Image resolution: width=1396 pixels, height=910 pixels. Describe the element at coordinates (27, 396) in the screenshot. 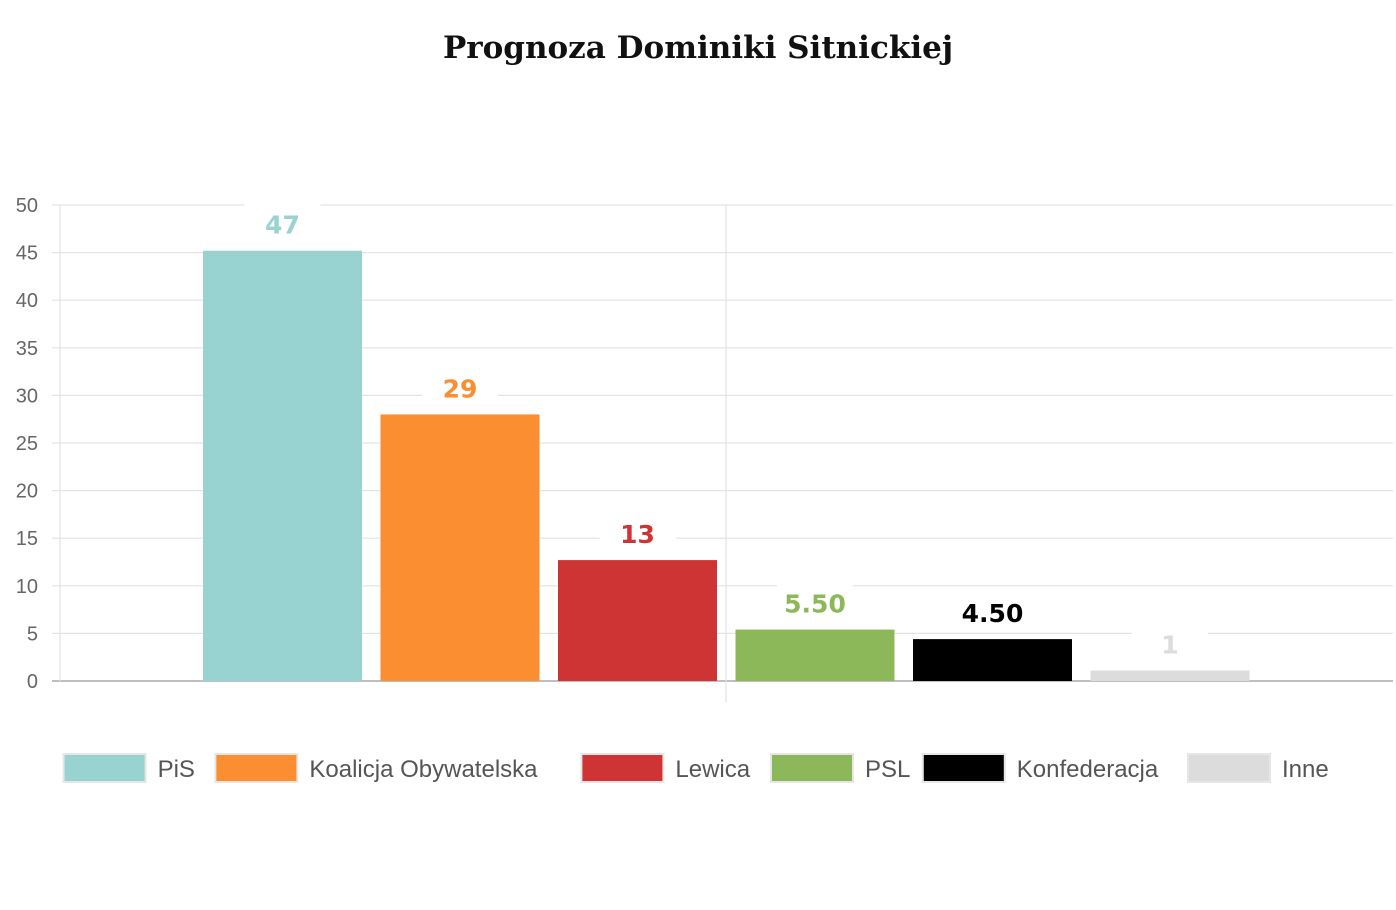

I see `y-tick-label-30: 30` at that location.